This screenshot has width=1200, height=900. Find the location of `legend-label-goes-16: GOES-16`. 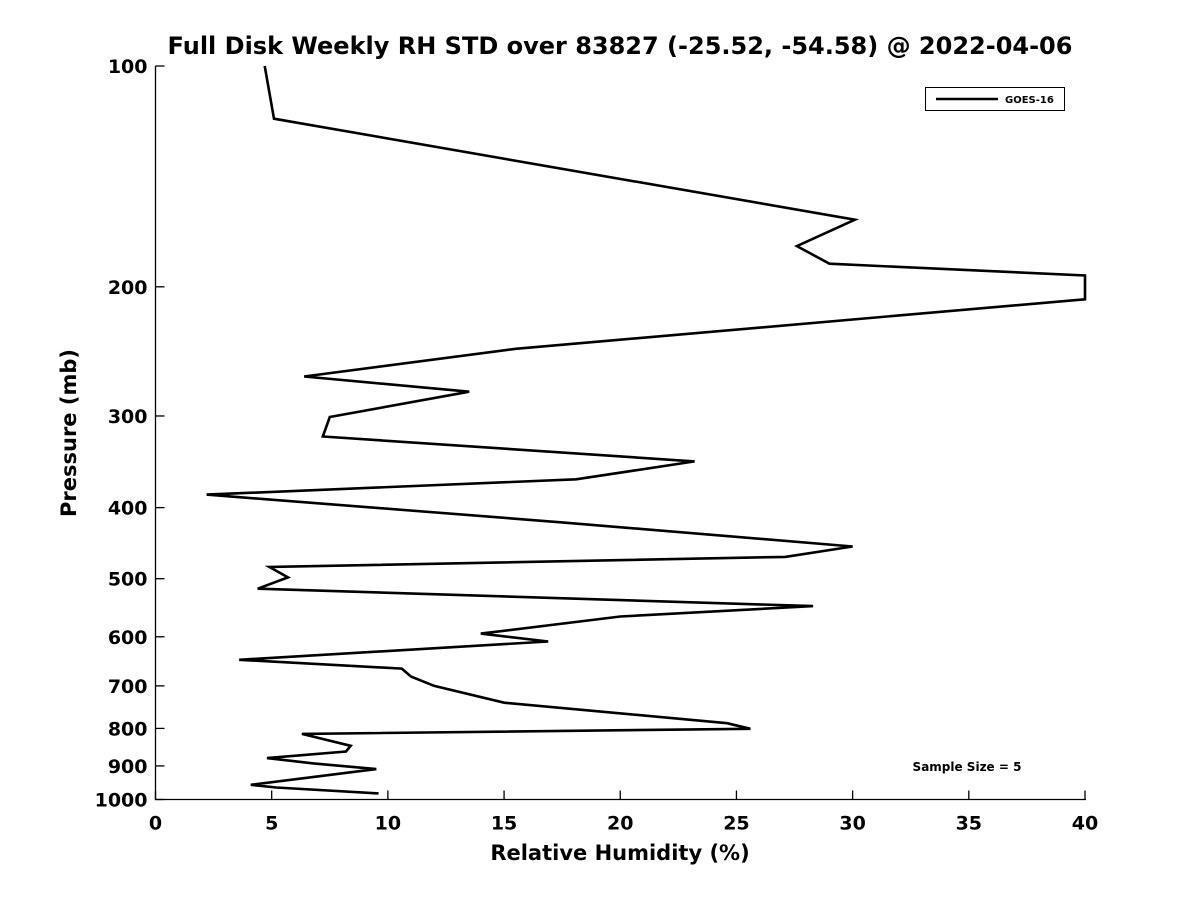

legend-label-goes-16: GOES-16 is located at coordinates (1029, 100).